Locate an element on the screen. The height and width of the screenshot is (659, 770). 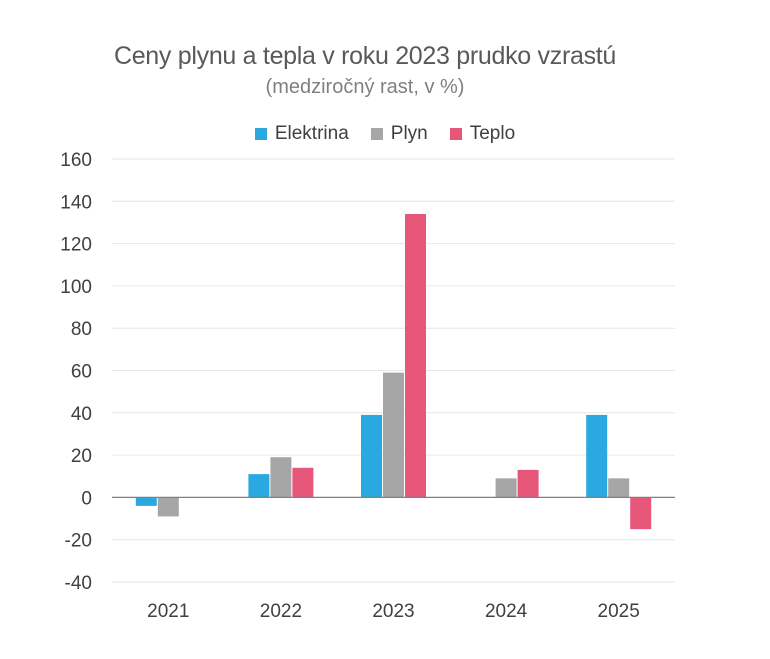
y-tick-label: -20 is located at coordinates (78, 541).